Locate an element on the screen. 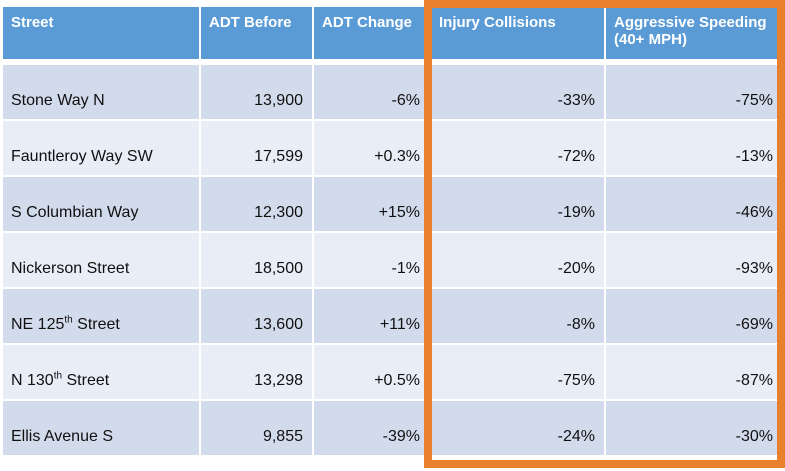 This screenshot has height=471, width=785. table-row: S Columbian Way 12,300 +15% -19% -46% is located at coordinates (392, 204).